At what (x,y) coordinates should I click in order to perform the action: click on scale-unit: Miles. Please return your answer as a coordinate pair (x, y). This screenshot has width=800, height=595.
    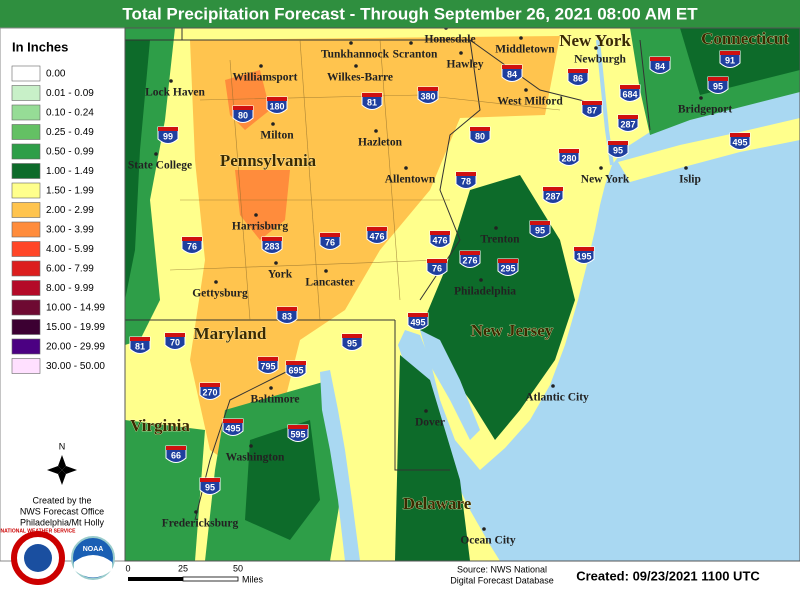
    Looking at the image, I should click on (253, 579).